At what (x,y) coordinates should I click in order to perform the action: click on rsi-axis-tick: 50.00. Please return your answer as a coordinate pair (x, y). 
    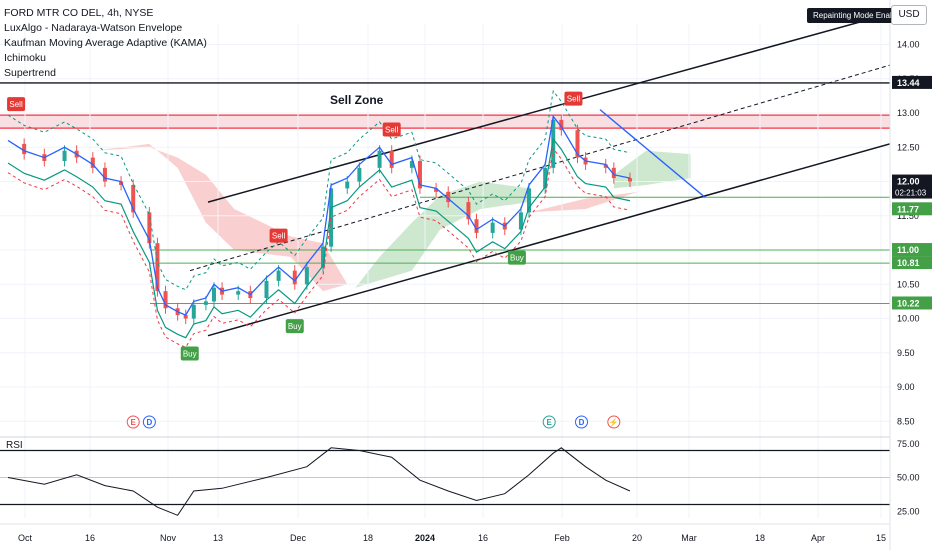
    Looking at the image, I should click on (908, 478).